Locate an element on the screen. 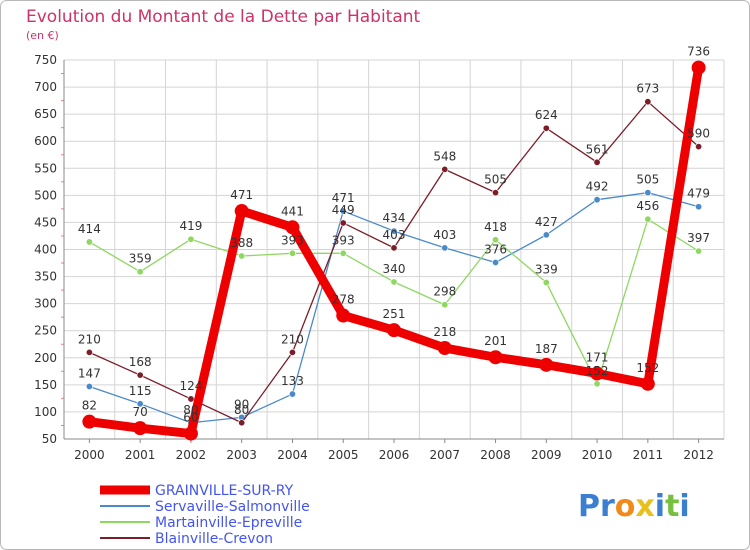  data-label: 124 is located at coordinates (190, 386).